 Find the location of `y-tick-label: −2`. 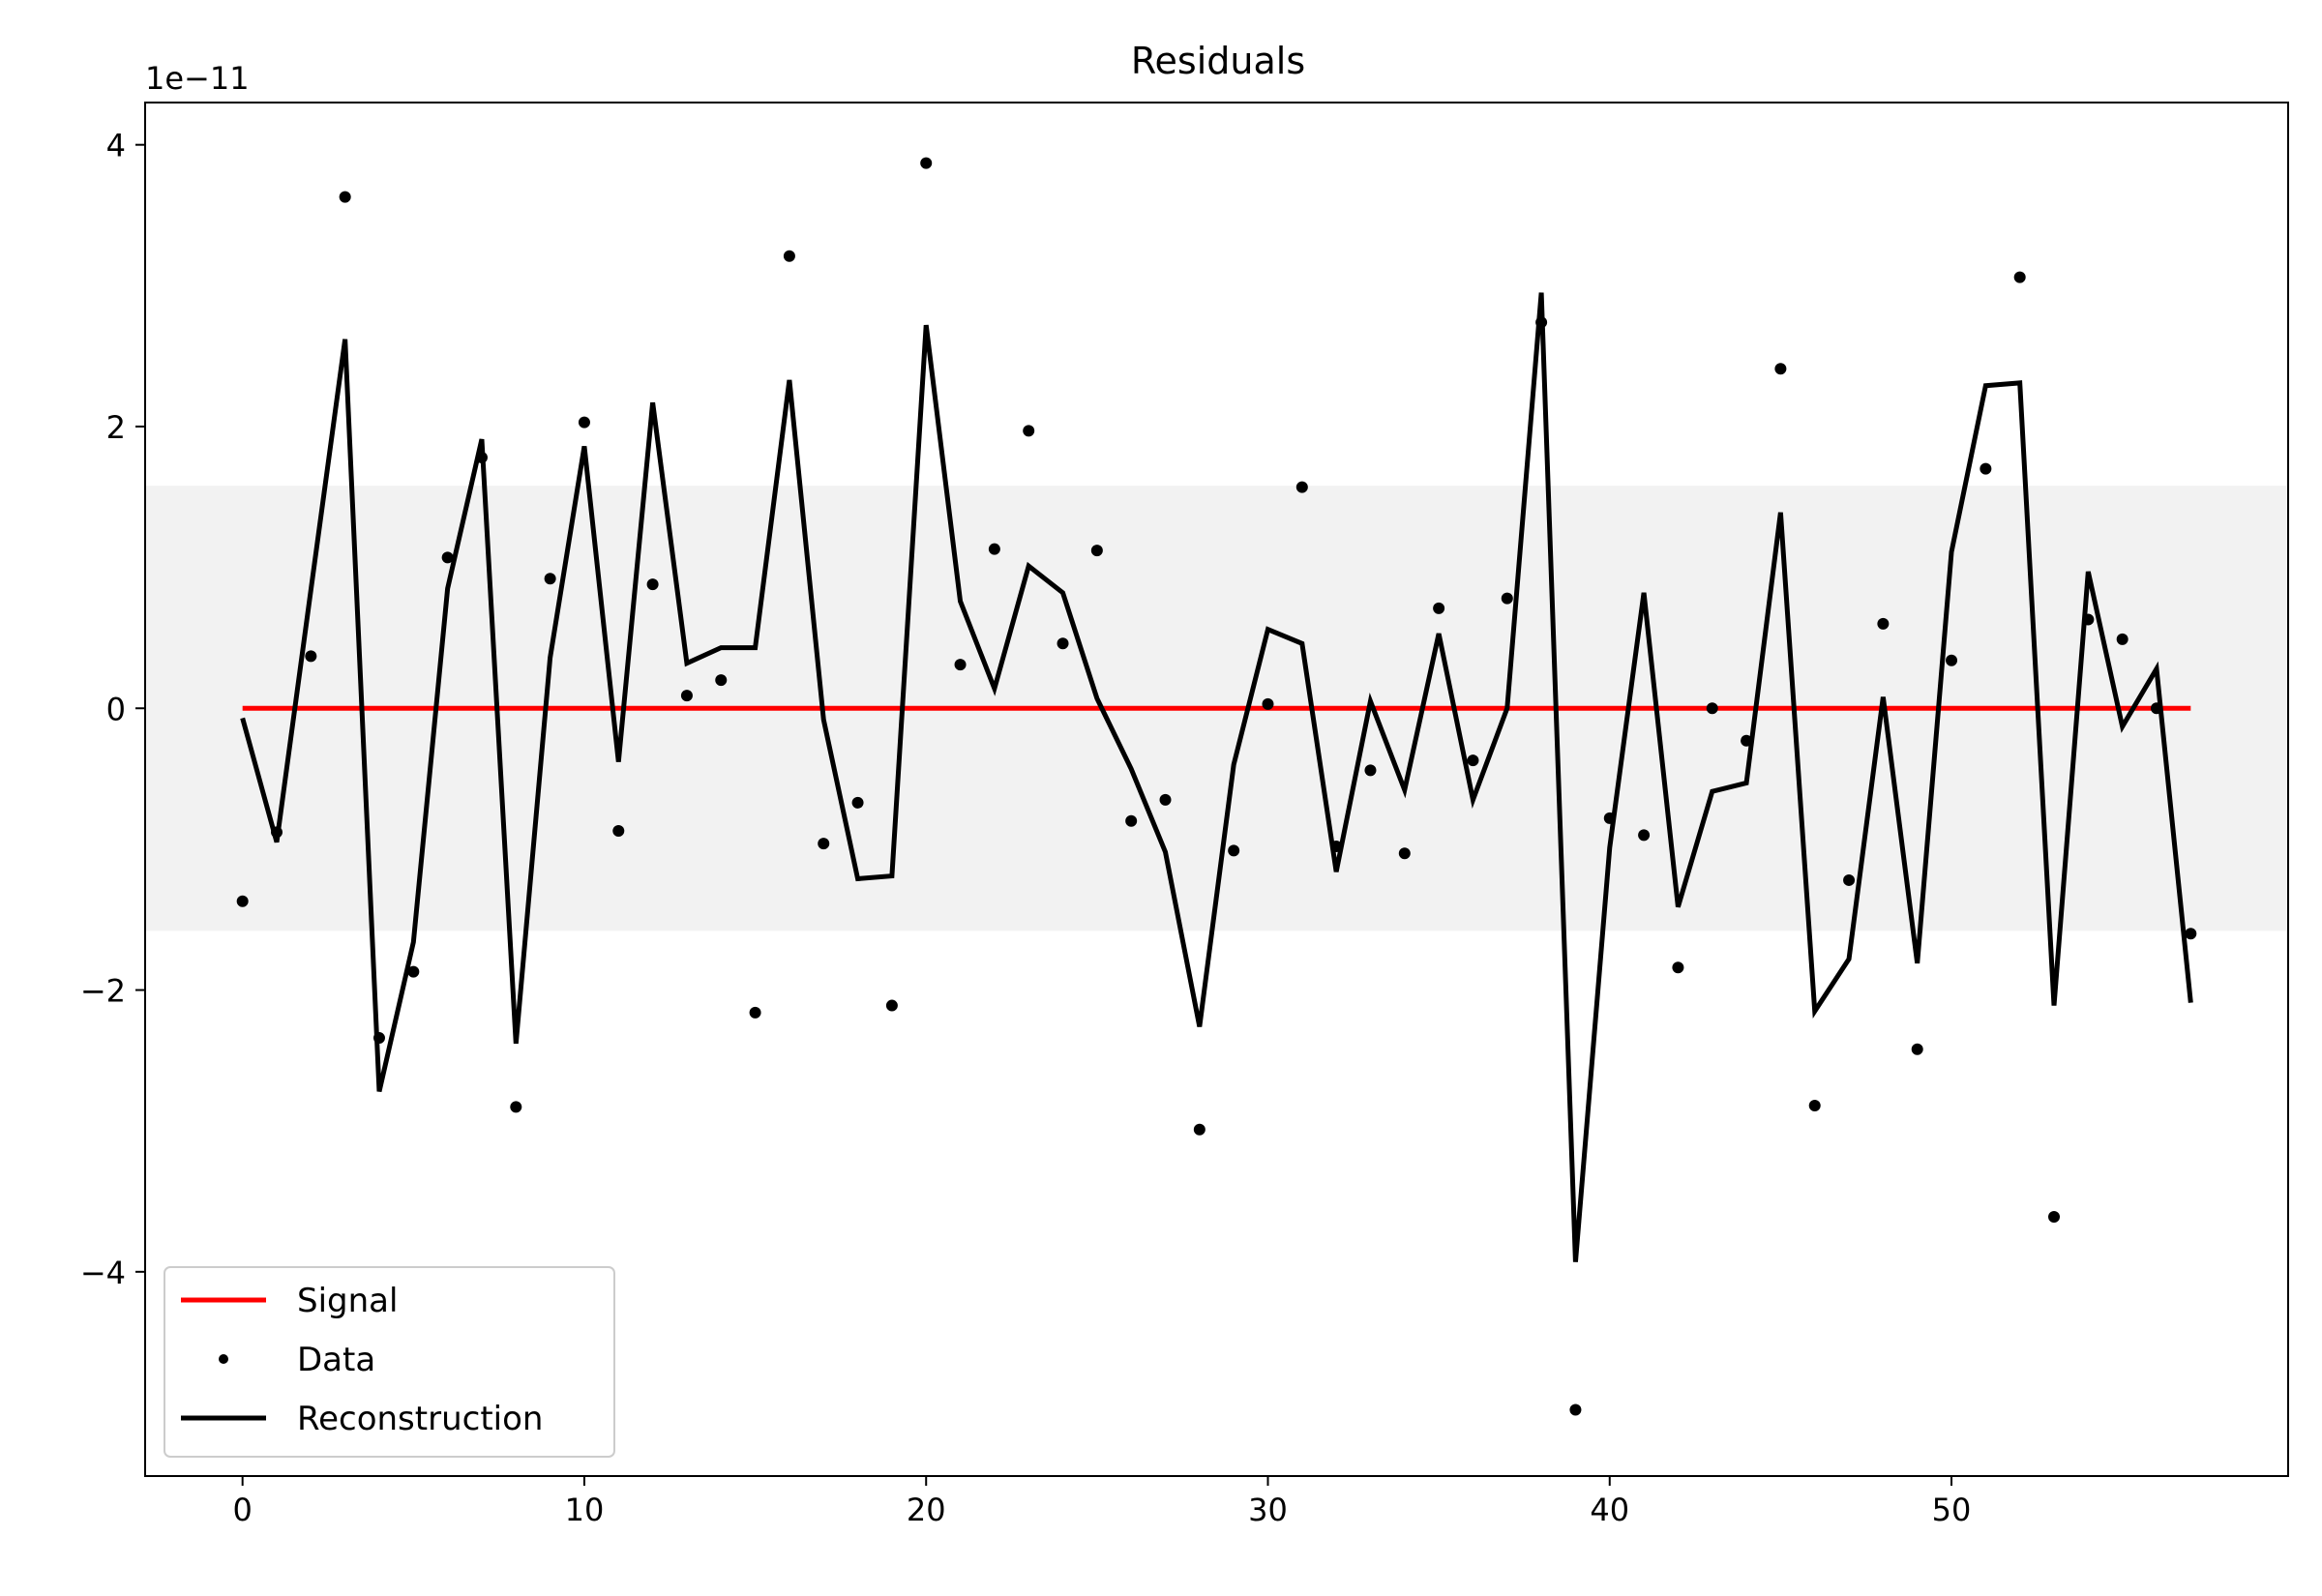

y-tick-label: −2 is located at coordinates (103, 991).